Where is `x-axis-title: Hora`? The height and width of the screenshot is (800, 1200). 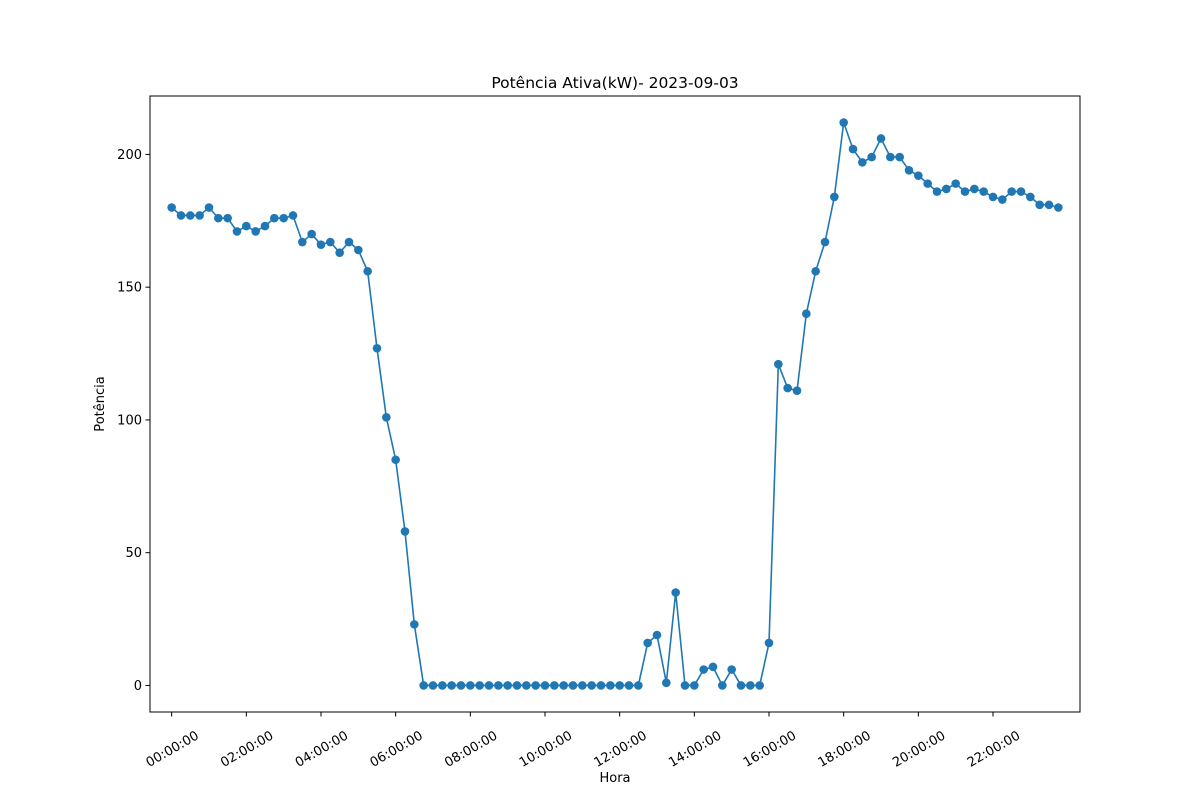 x-axis-title: Hora is located at coordinates (614, 778).